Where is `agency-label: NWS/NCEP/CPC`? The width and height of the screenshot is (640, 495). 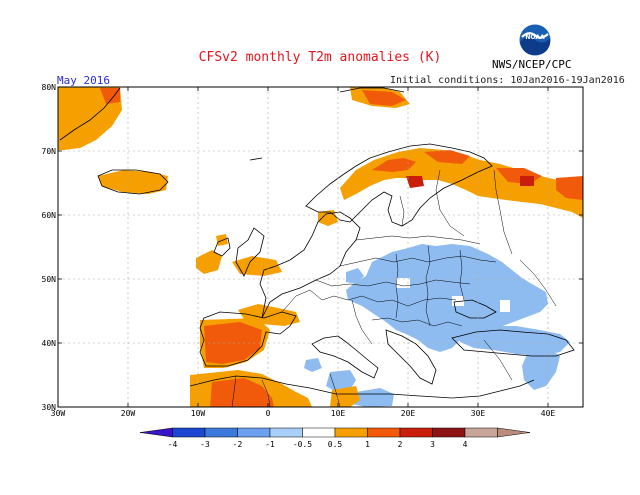
agency-label: NWS/NCEP/CPC is located at coordinates (532, 64).